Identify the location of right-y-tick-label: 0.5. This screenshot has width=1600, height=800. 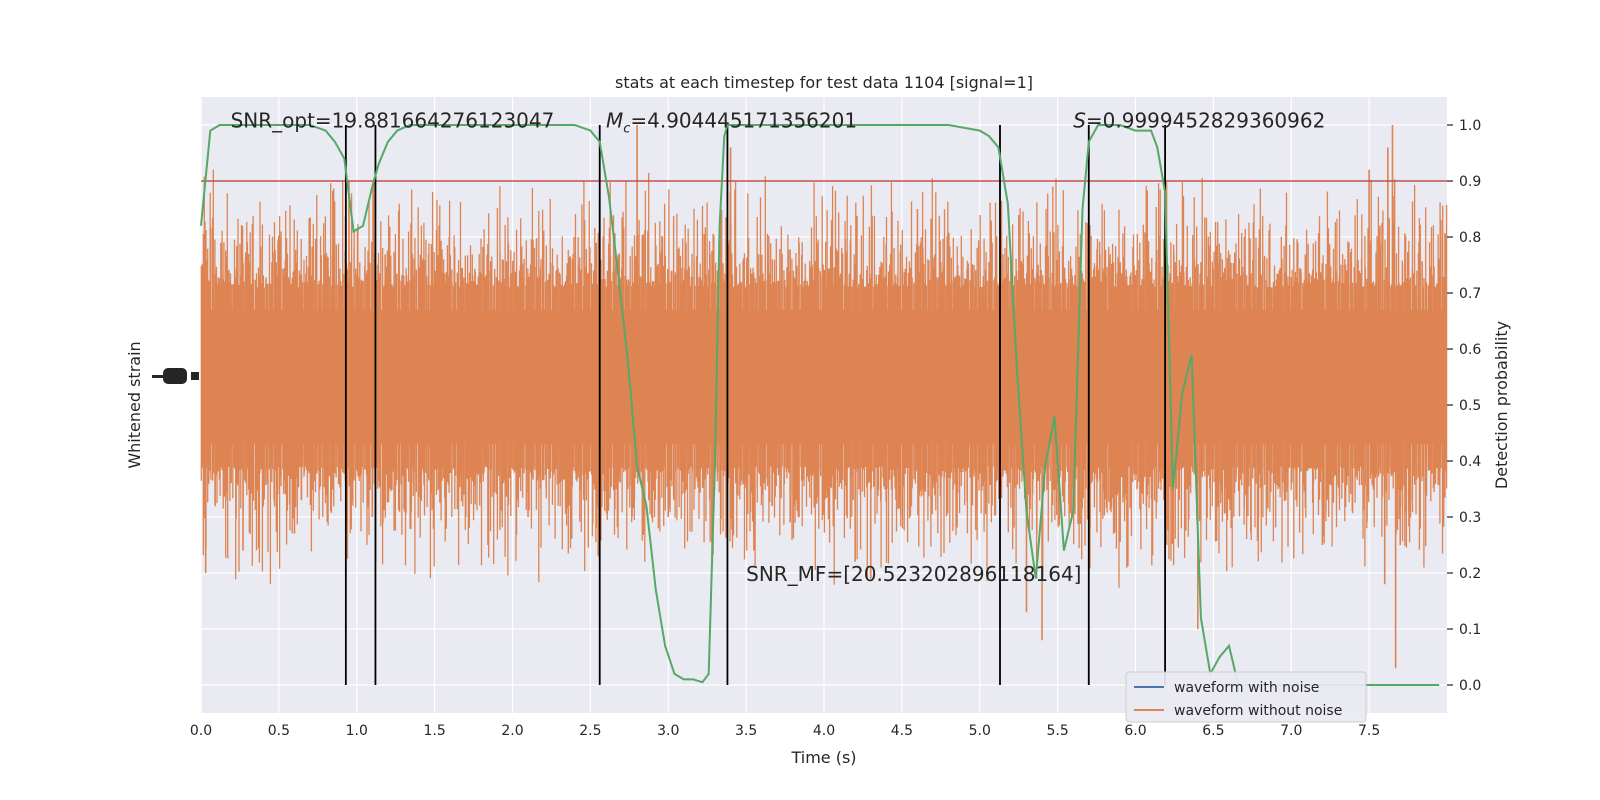
(1470, 406).